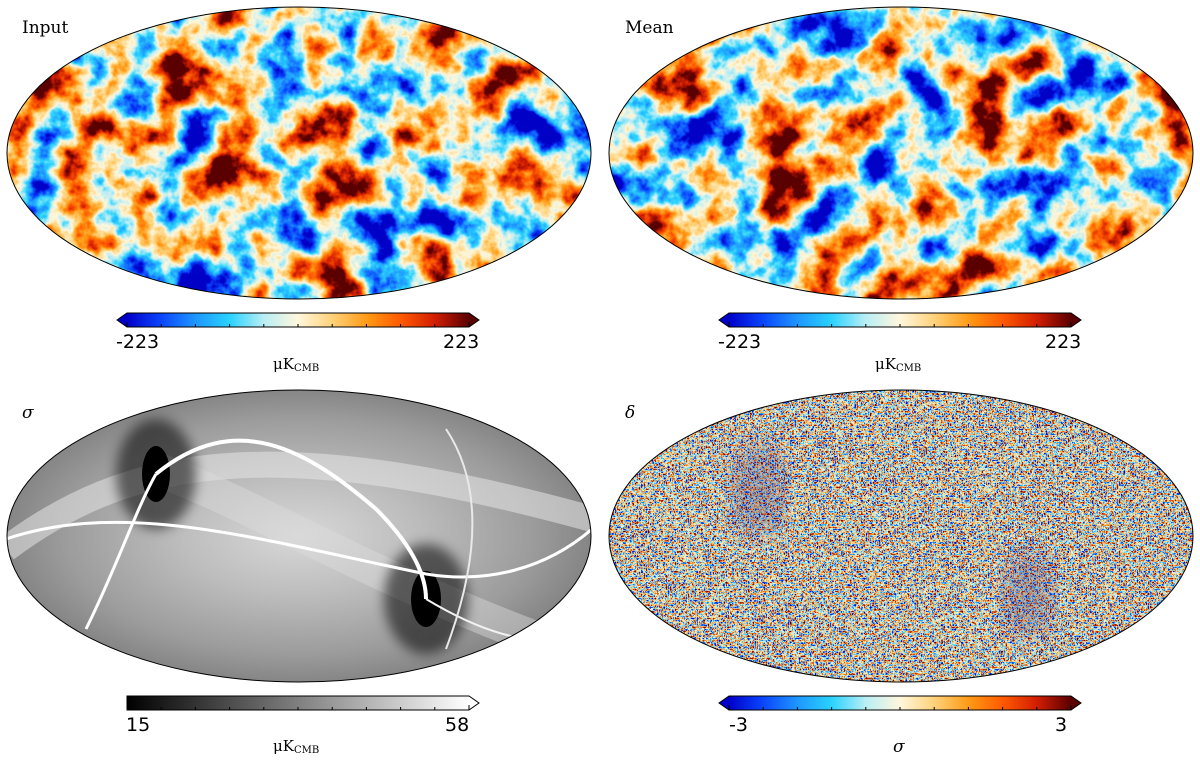 The width and height of the screenshot is (1200, 763). I want to click on colorbar-input, so click(298, 320).